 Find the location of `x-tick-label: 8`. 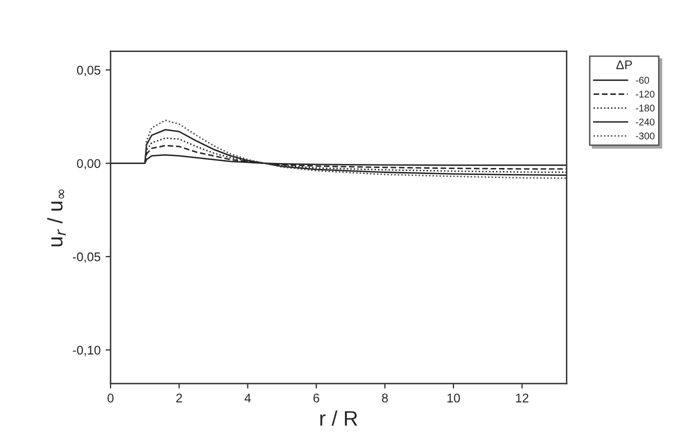

x-tick-label: 8 is located at coordinates (385, 398).